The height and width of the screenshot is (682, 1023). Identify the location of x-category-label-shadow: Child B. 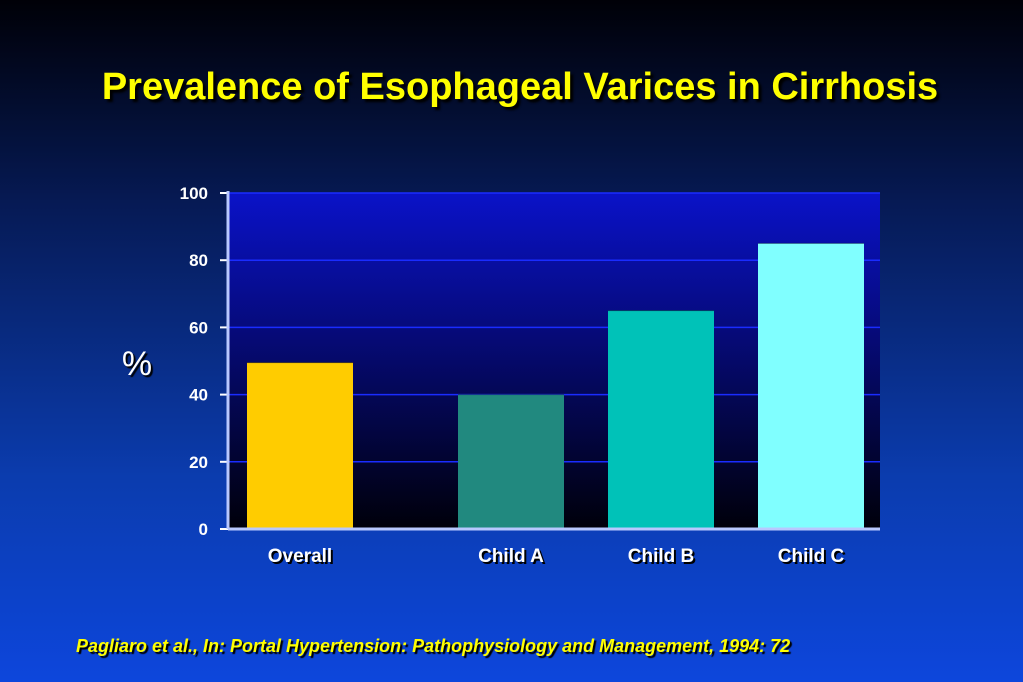
(663, 558).